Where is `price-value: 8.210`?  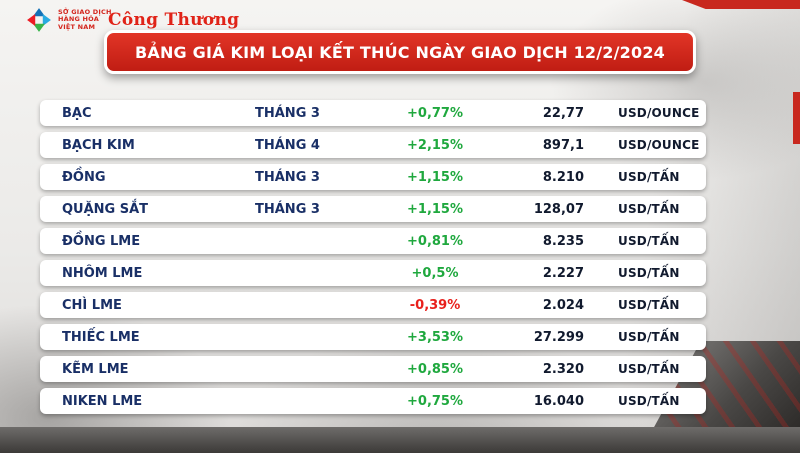 price-value: 8.210 is located at coordinates (563, 177).